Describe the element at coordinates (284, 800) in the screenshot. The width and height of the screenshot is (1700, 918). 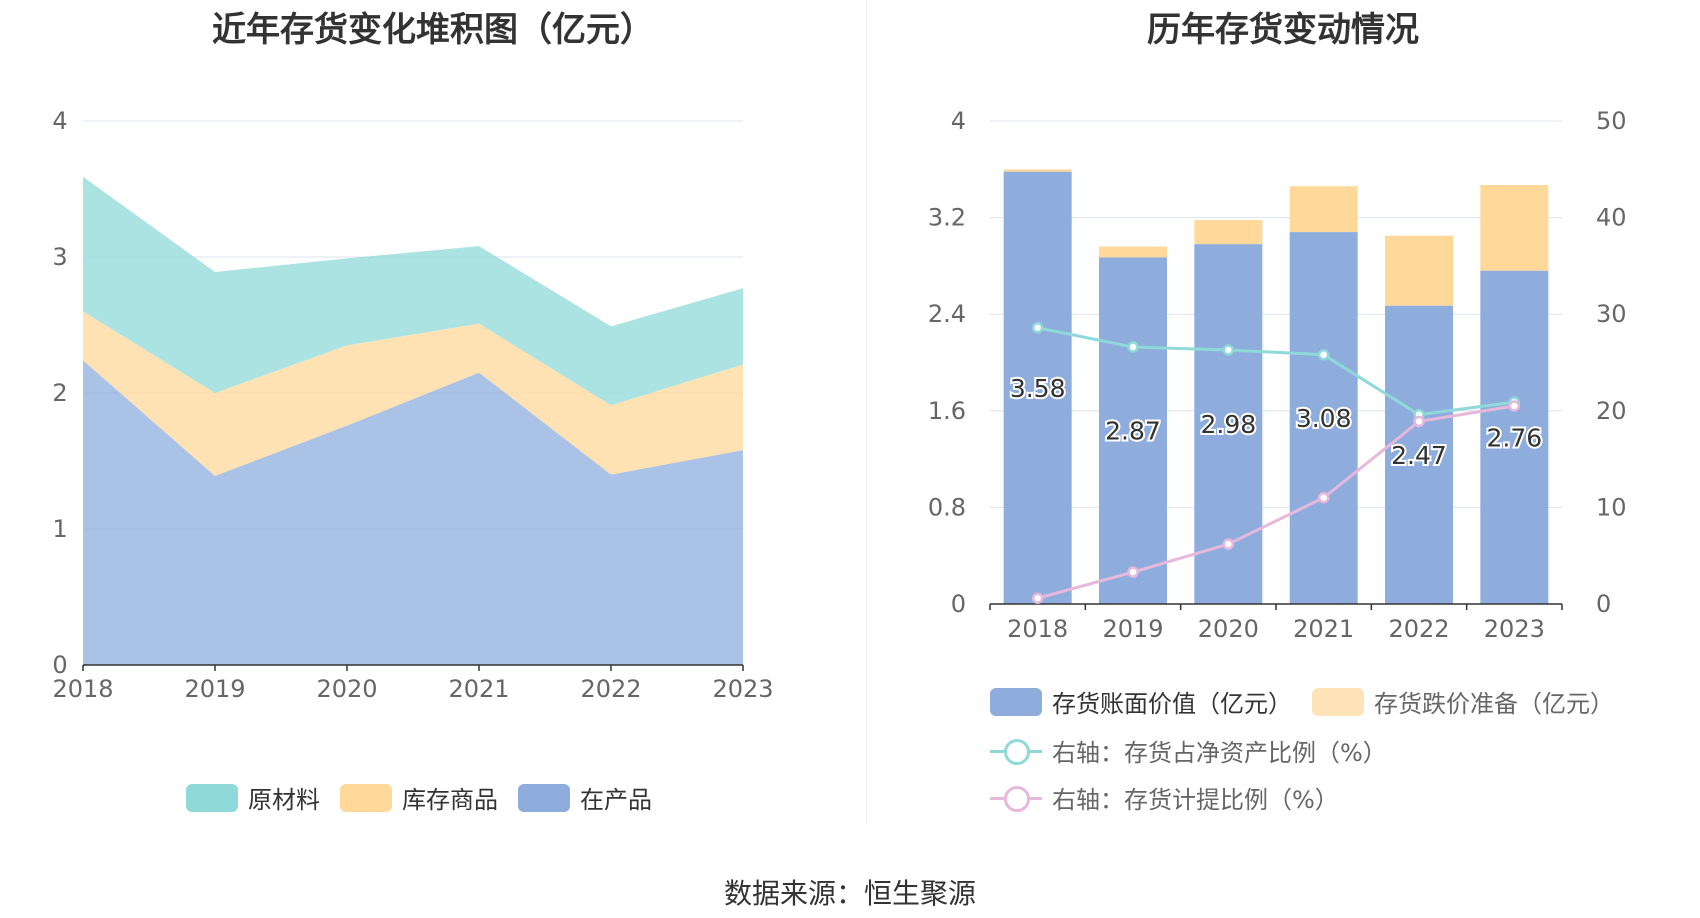
I see `legend-label: 原材料` at that location.